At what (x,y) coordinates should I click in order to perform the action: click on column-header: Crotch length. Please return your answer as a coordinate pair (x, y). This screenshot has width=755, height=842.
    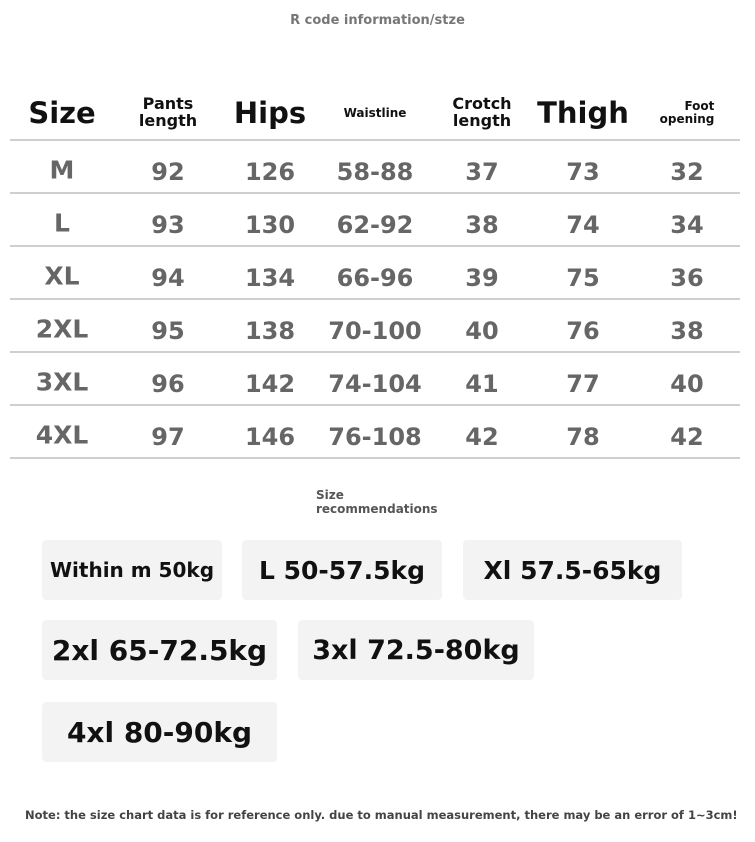
    Looking at the image, I should click on (482, 112).